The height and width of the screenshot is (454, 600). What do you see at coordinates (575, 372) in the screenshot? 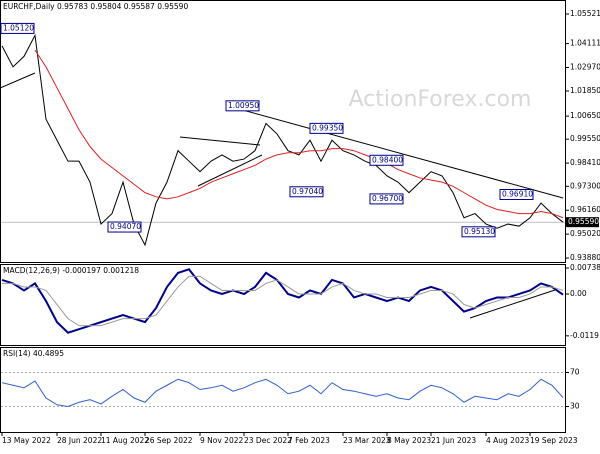
I see `y-tick-label: 70` at bounding box center [575, 372].